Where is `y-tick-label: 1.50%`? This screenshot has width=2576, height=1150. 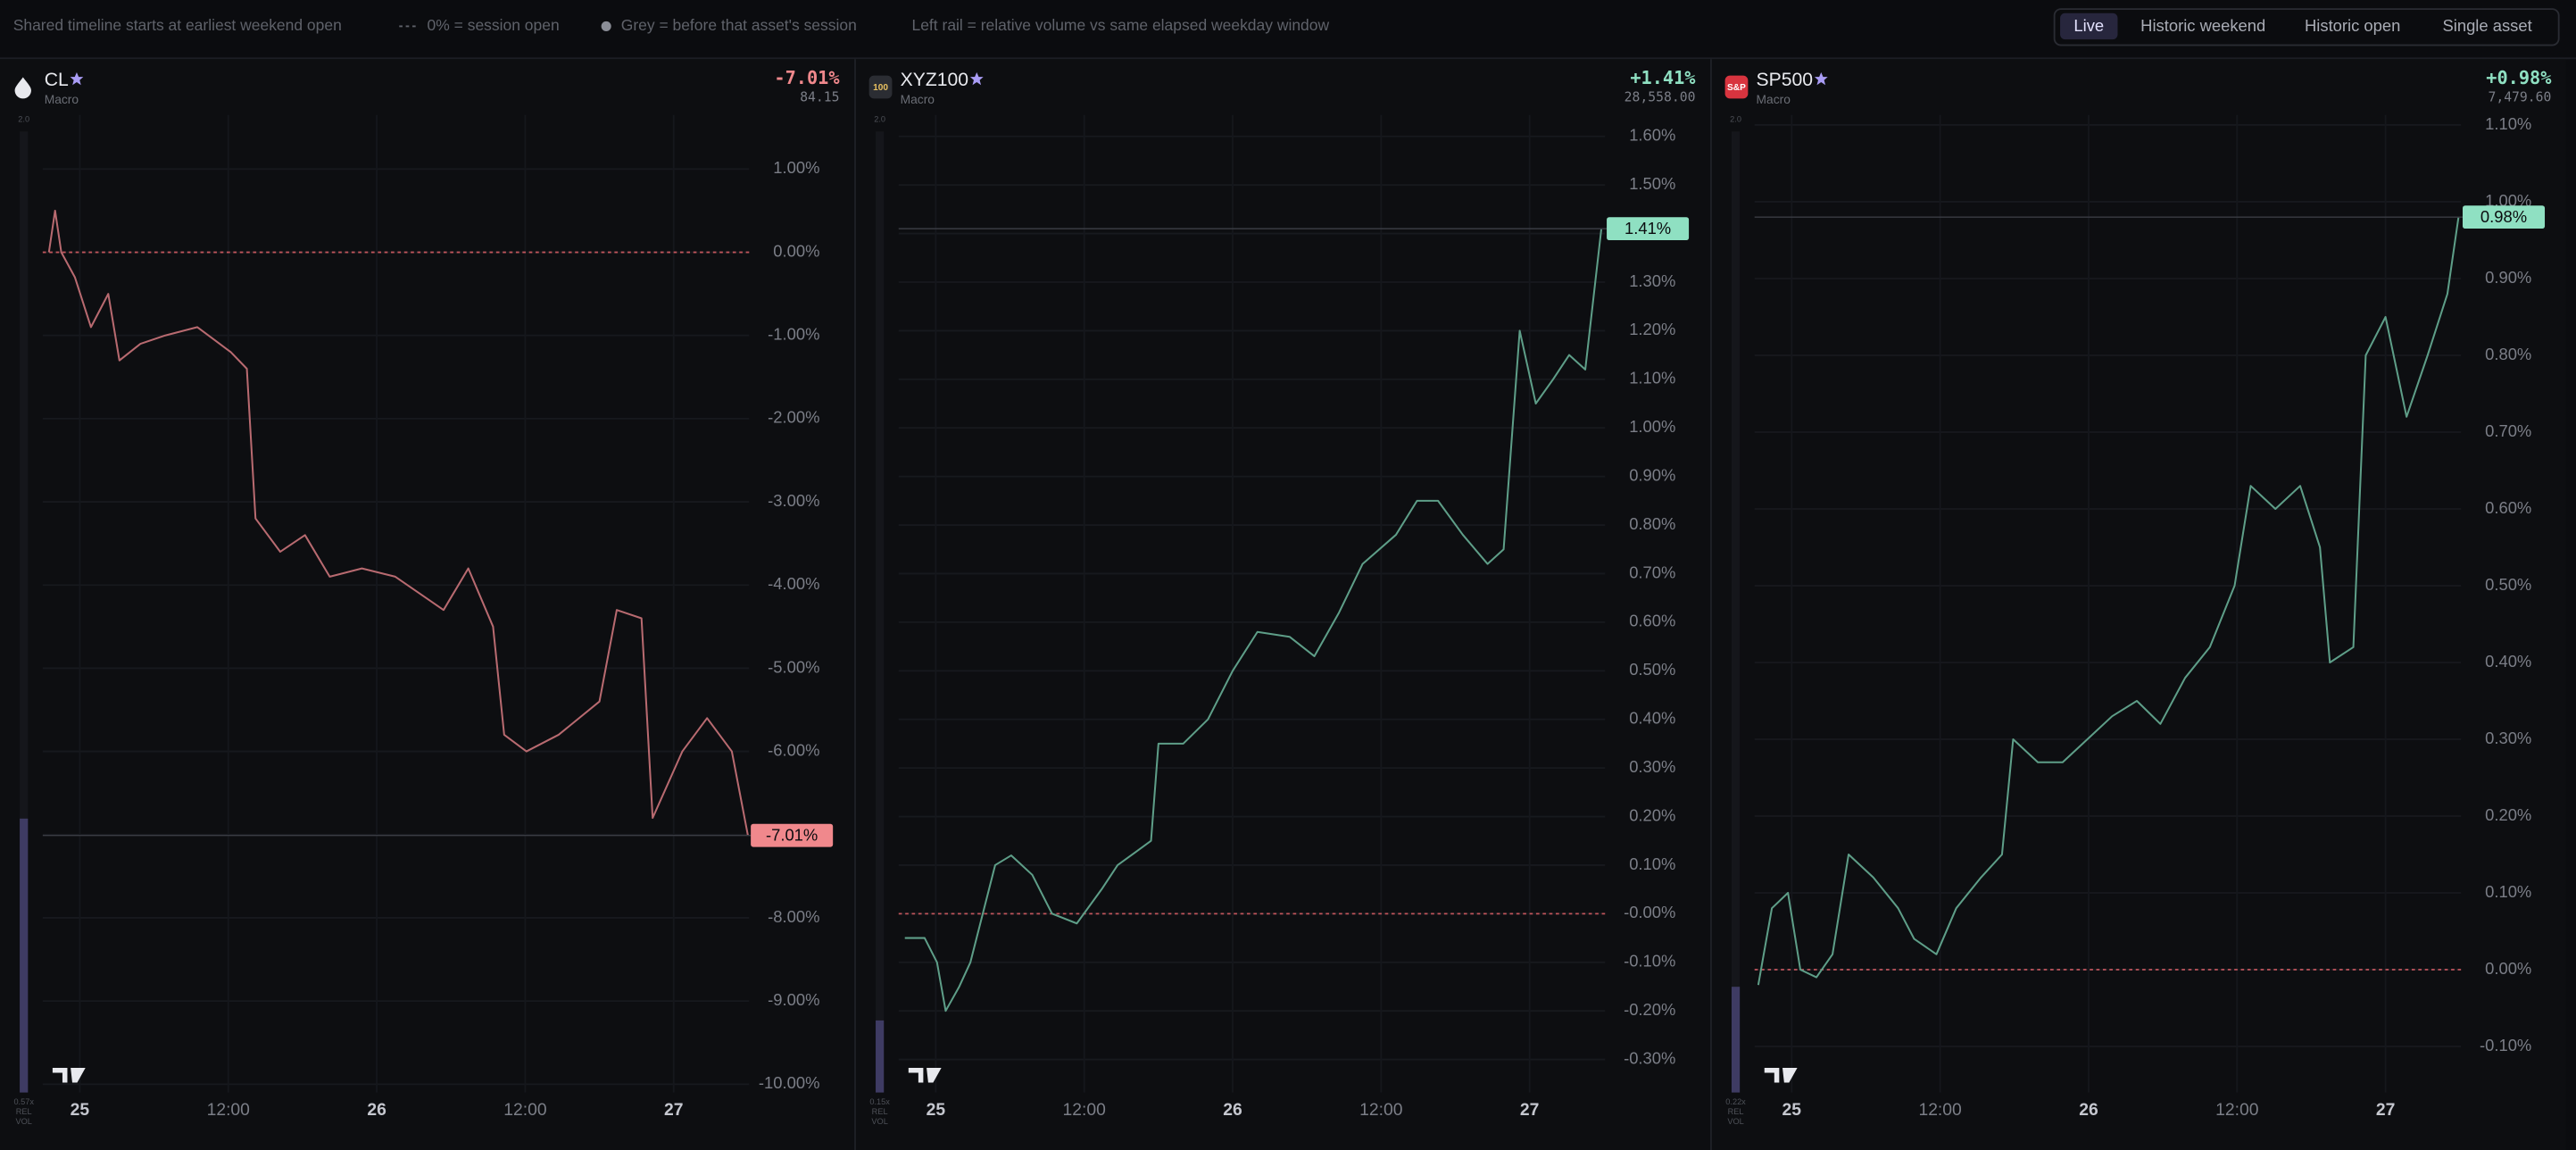 y-tick-label: 1.50% is located at coordinates (1652, 184).